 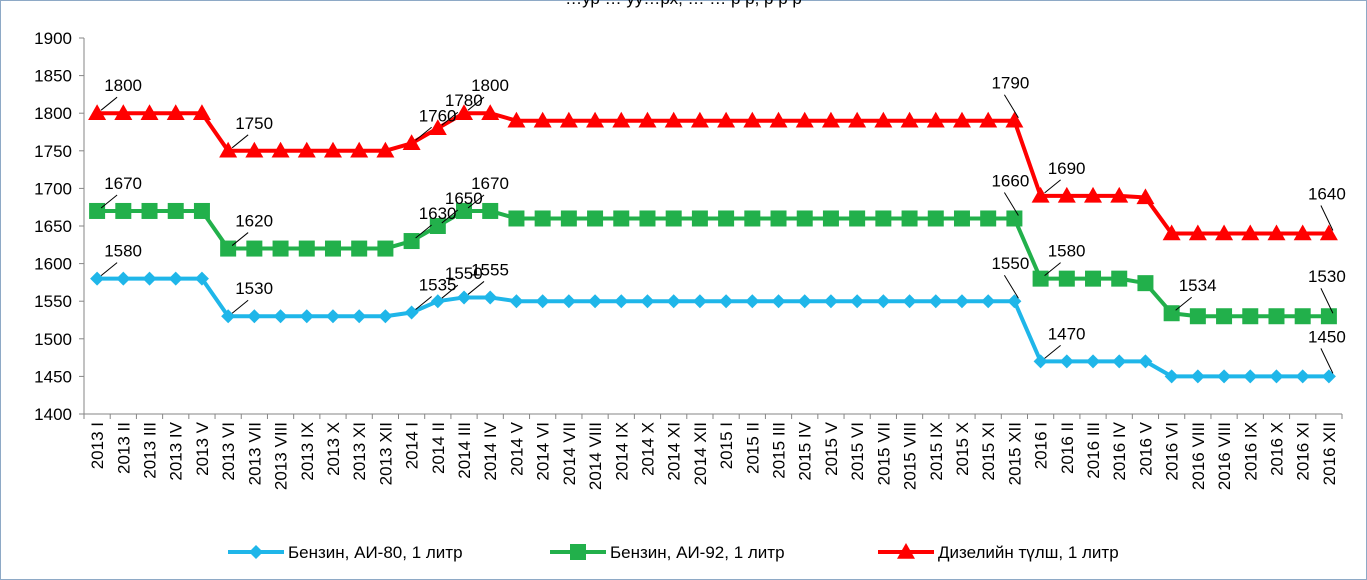 I want to click on x-tick-label: 2016 IX, so click(x=1250, y=451).